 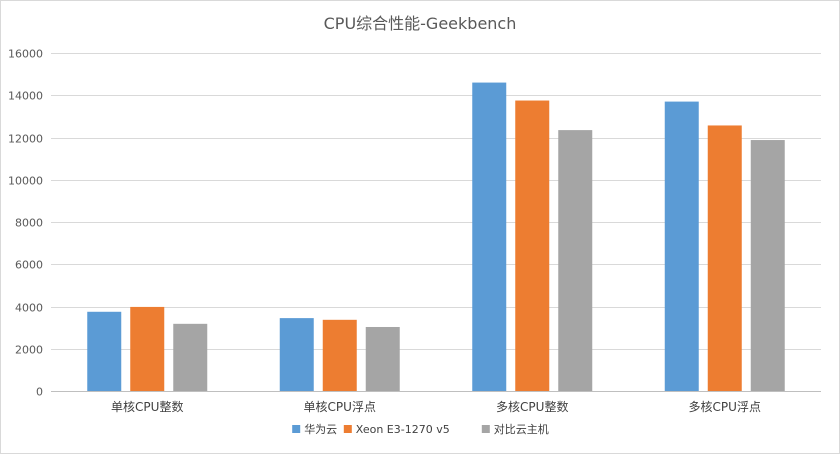 I want to click on y-tick-label: 0, so click(x=39, y=392).